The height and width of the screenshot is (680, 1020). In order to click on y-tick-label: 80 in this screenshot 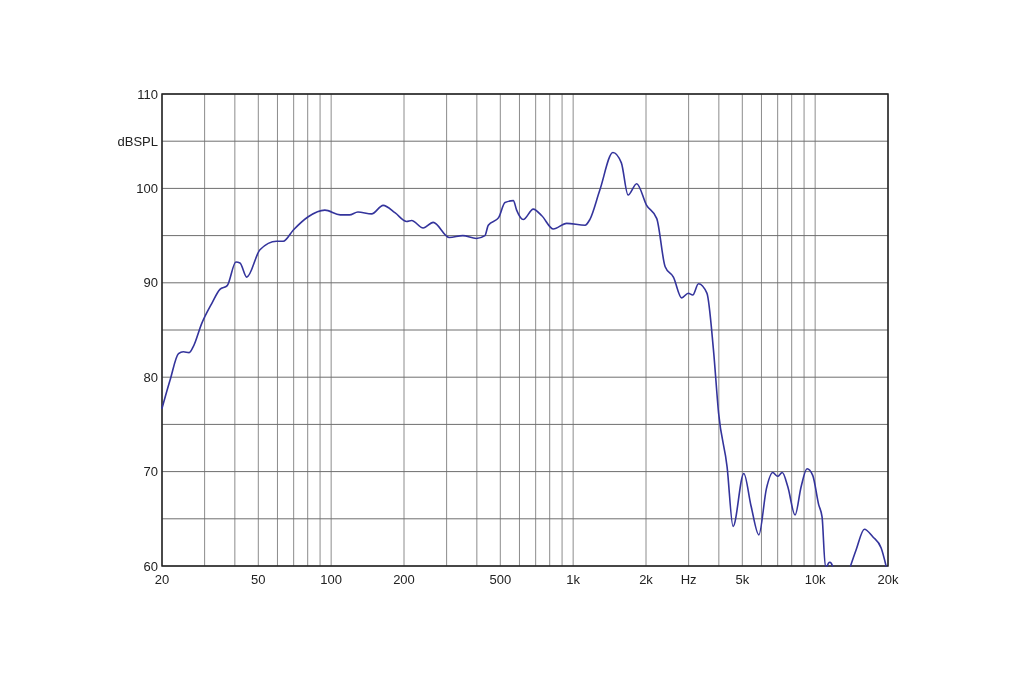, I will do `click(150, 377)`.